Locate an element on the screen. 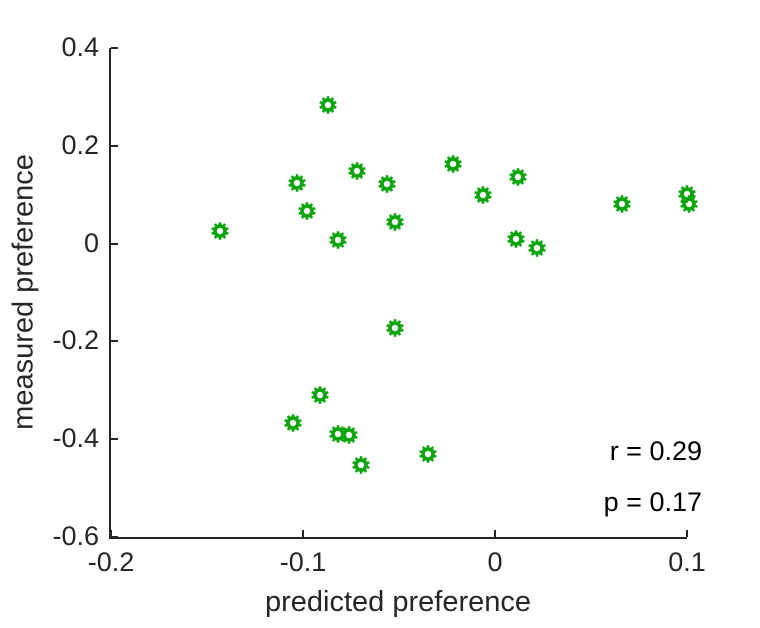 The width and height of the screenshot is (760, 628). y-tick-label: -0.6 is located at coordinates (75, 535).